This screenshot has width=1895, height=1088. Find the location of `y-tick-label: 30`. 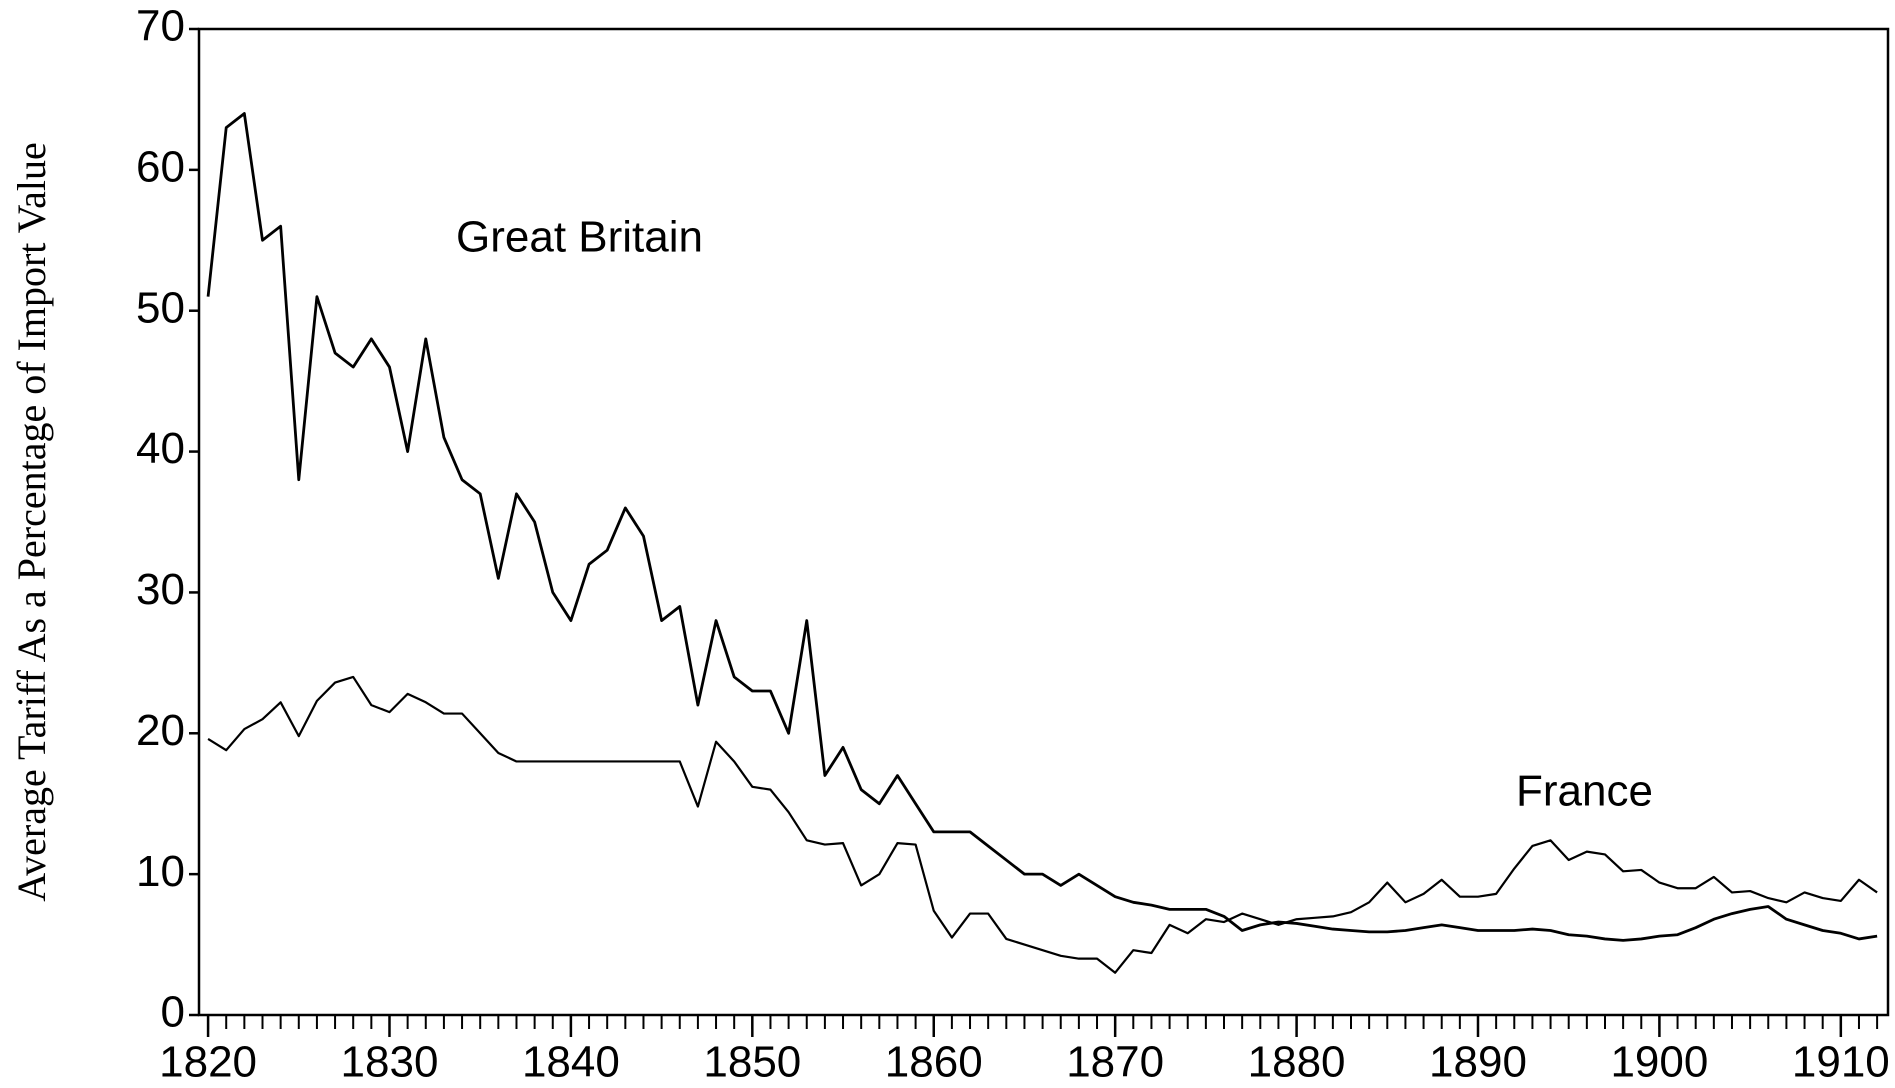

y-tick-label: 30 is located at coordinates (160, 589).